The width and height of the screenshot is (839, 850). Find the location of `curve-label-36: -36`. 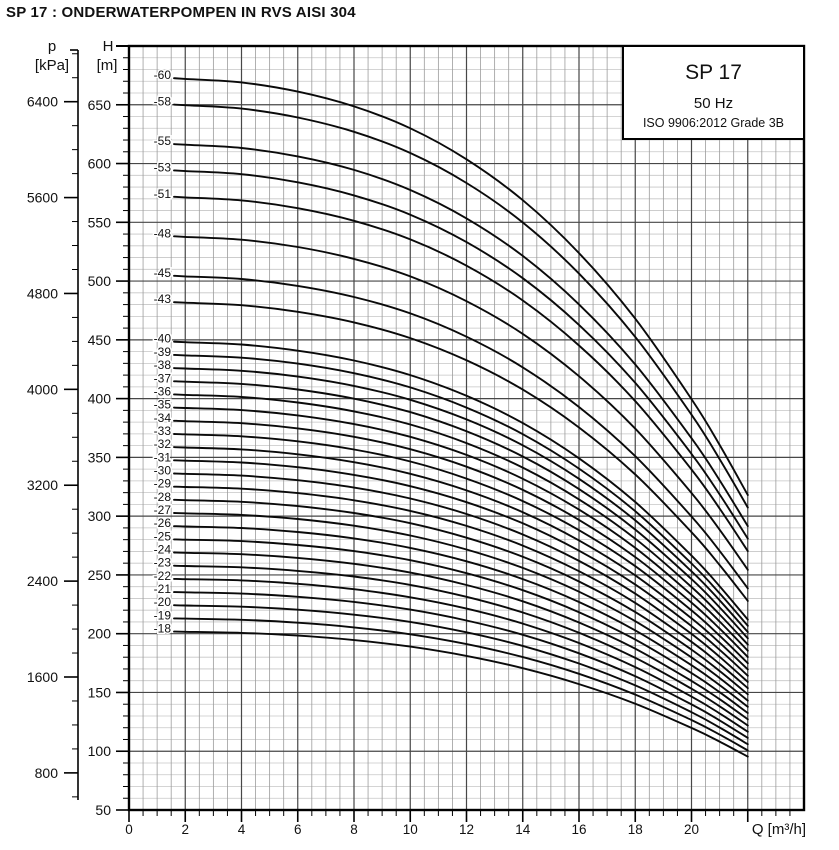

curve-label-36: -36 is located at coordinates (163, 391).